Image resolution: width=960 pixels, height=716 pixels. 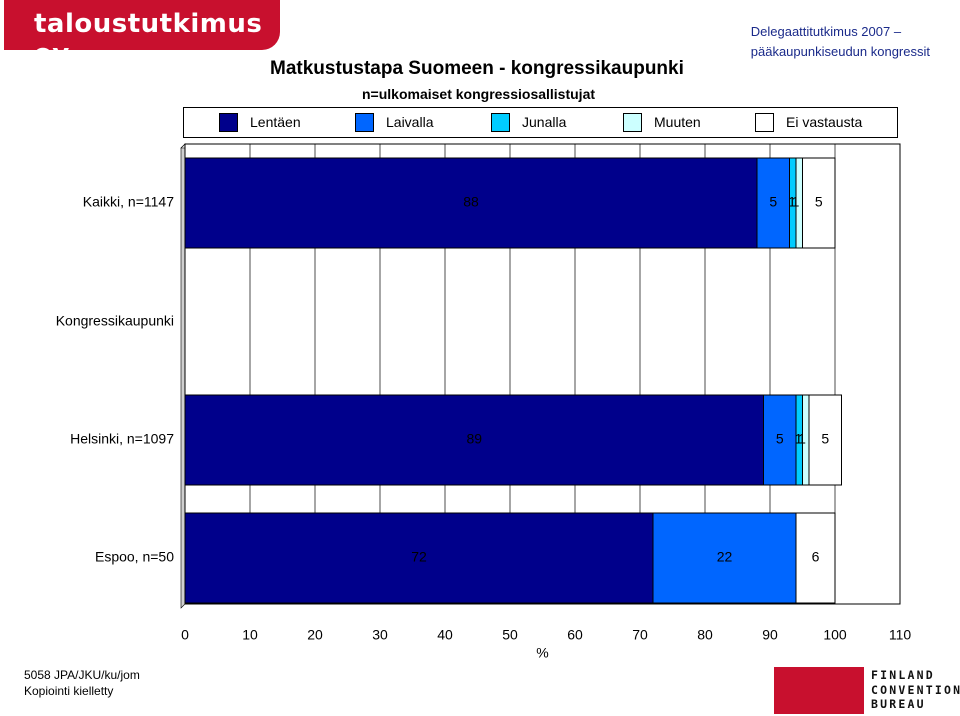 I want to click on data-label: 89, so click(x=474, y=439).